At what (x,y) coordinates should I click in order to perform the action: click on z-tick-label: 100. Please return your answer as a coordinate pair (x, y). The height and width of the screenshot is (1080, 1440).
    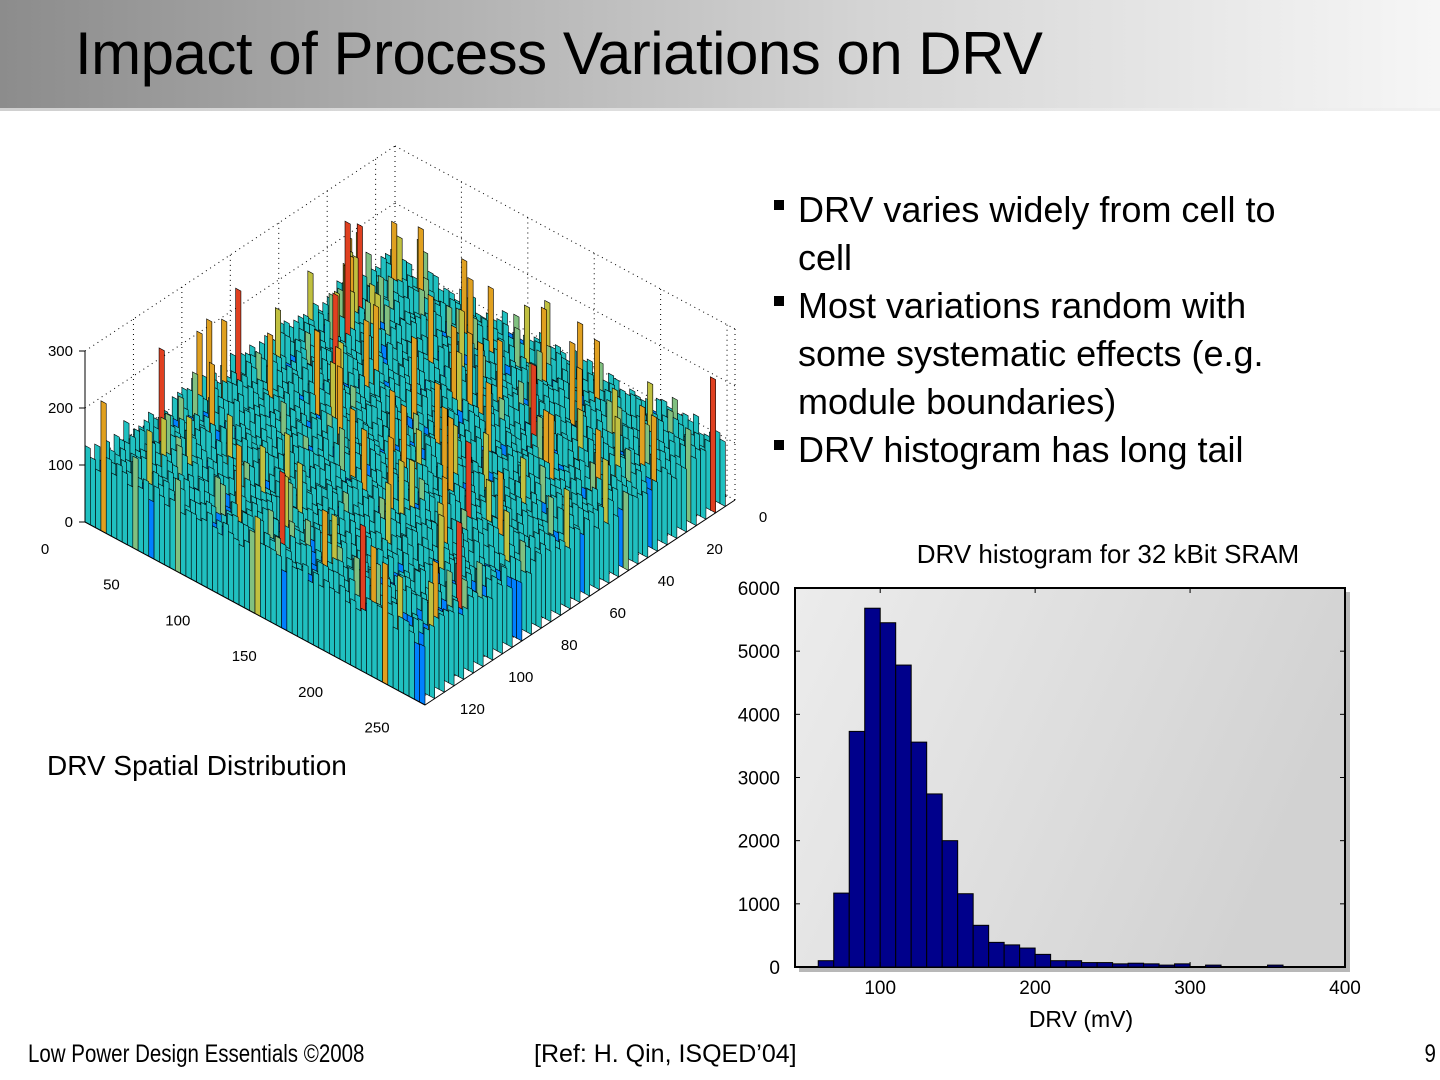
    Looking at the image, I should click on (60, 465).